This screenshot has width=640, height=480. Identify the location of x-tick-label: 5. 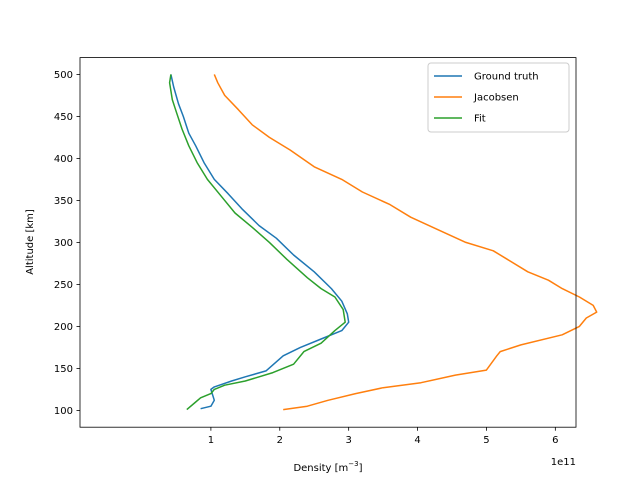
(486, 440).